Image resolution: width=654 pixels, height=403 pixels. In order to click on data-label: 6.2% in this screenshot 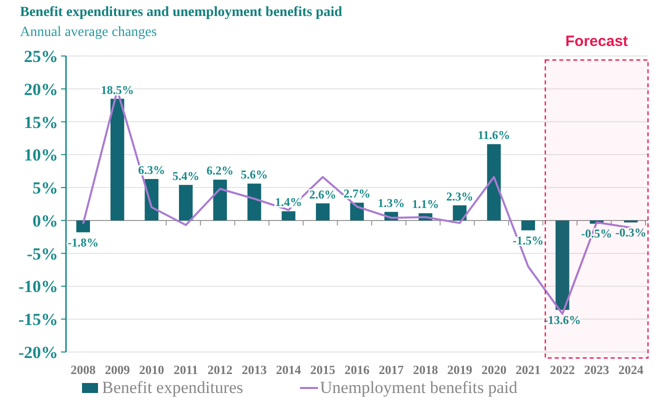, I will do `click(220, 171)`.